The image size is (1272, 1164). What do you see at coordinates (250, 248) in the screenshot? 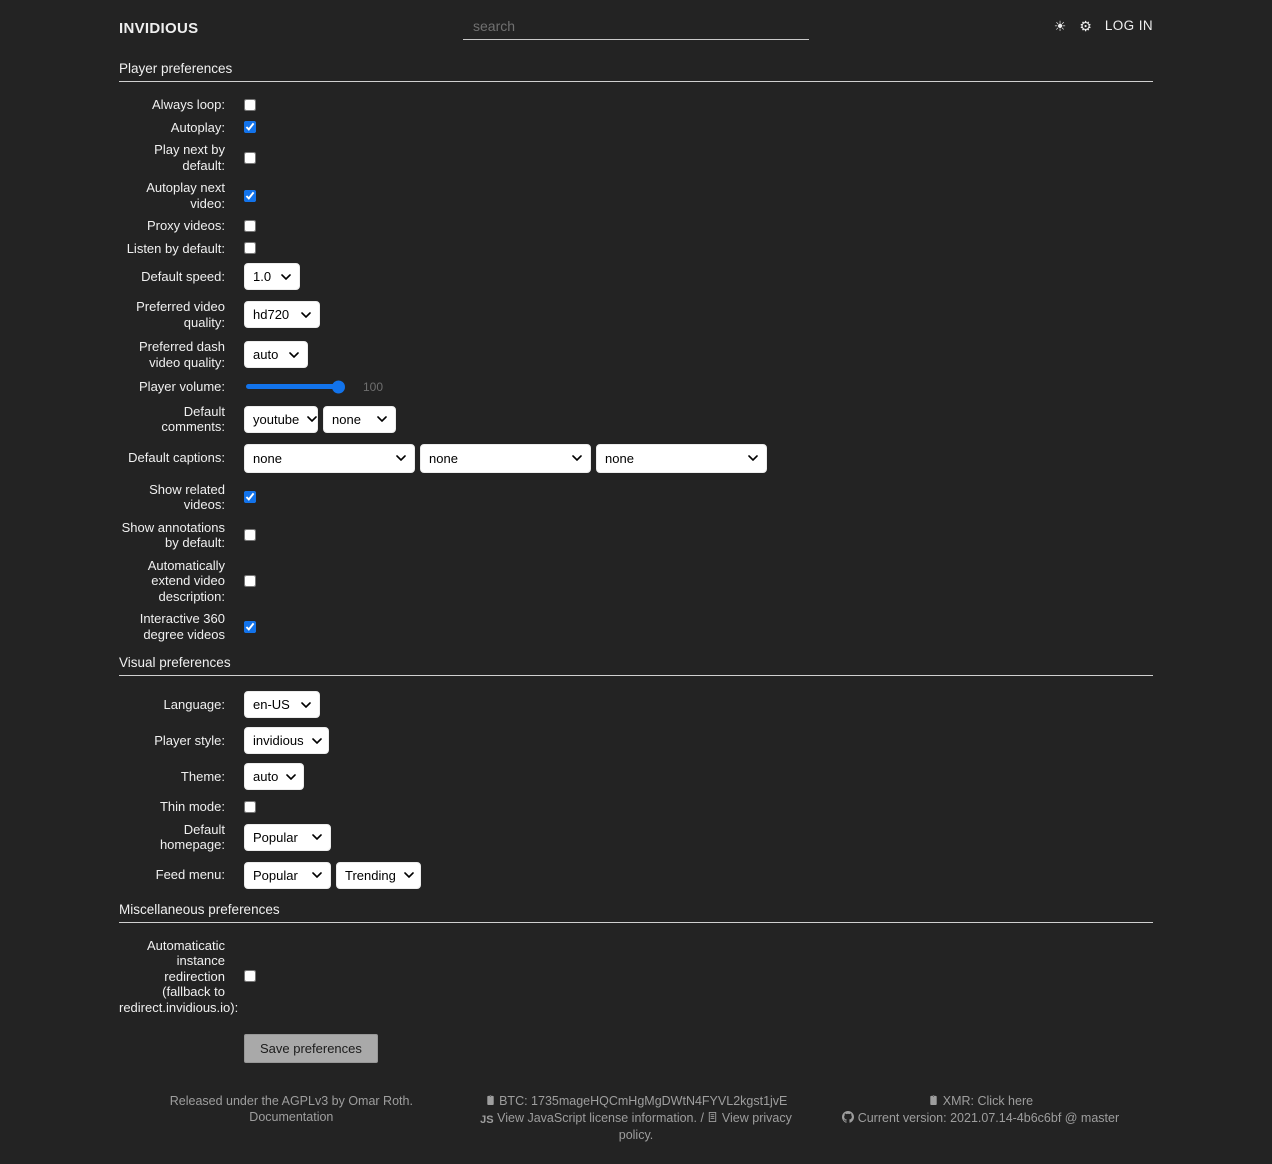
I see `listen-default-checkbox` at bounding box center [250, 248].